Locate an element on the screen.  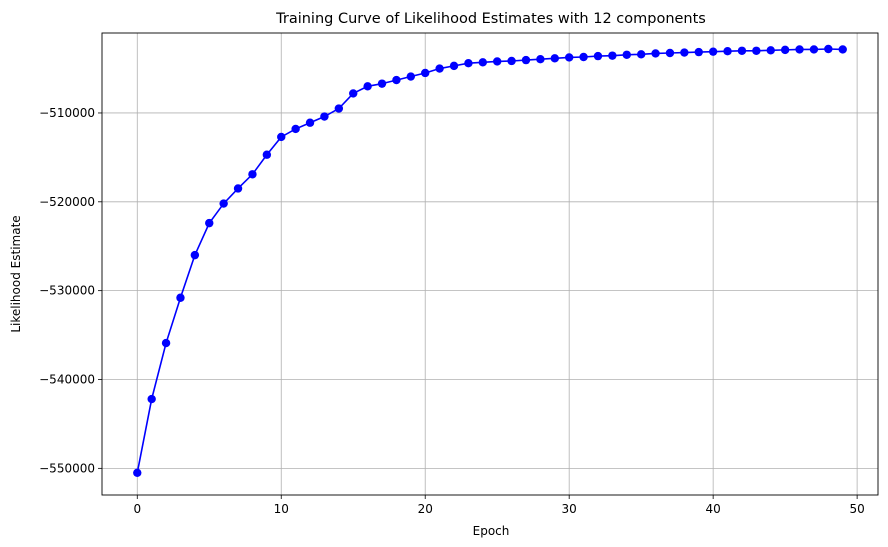
y-tick-label: −540000 is located at coordinates (67, 380).